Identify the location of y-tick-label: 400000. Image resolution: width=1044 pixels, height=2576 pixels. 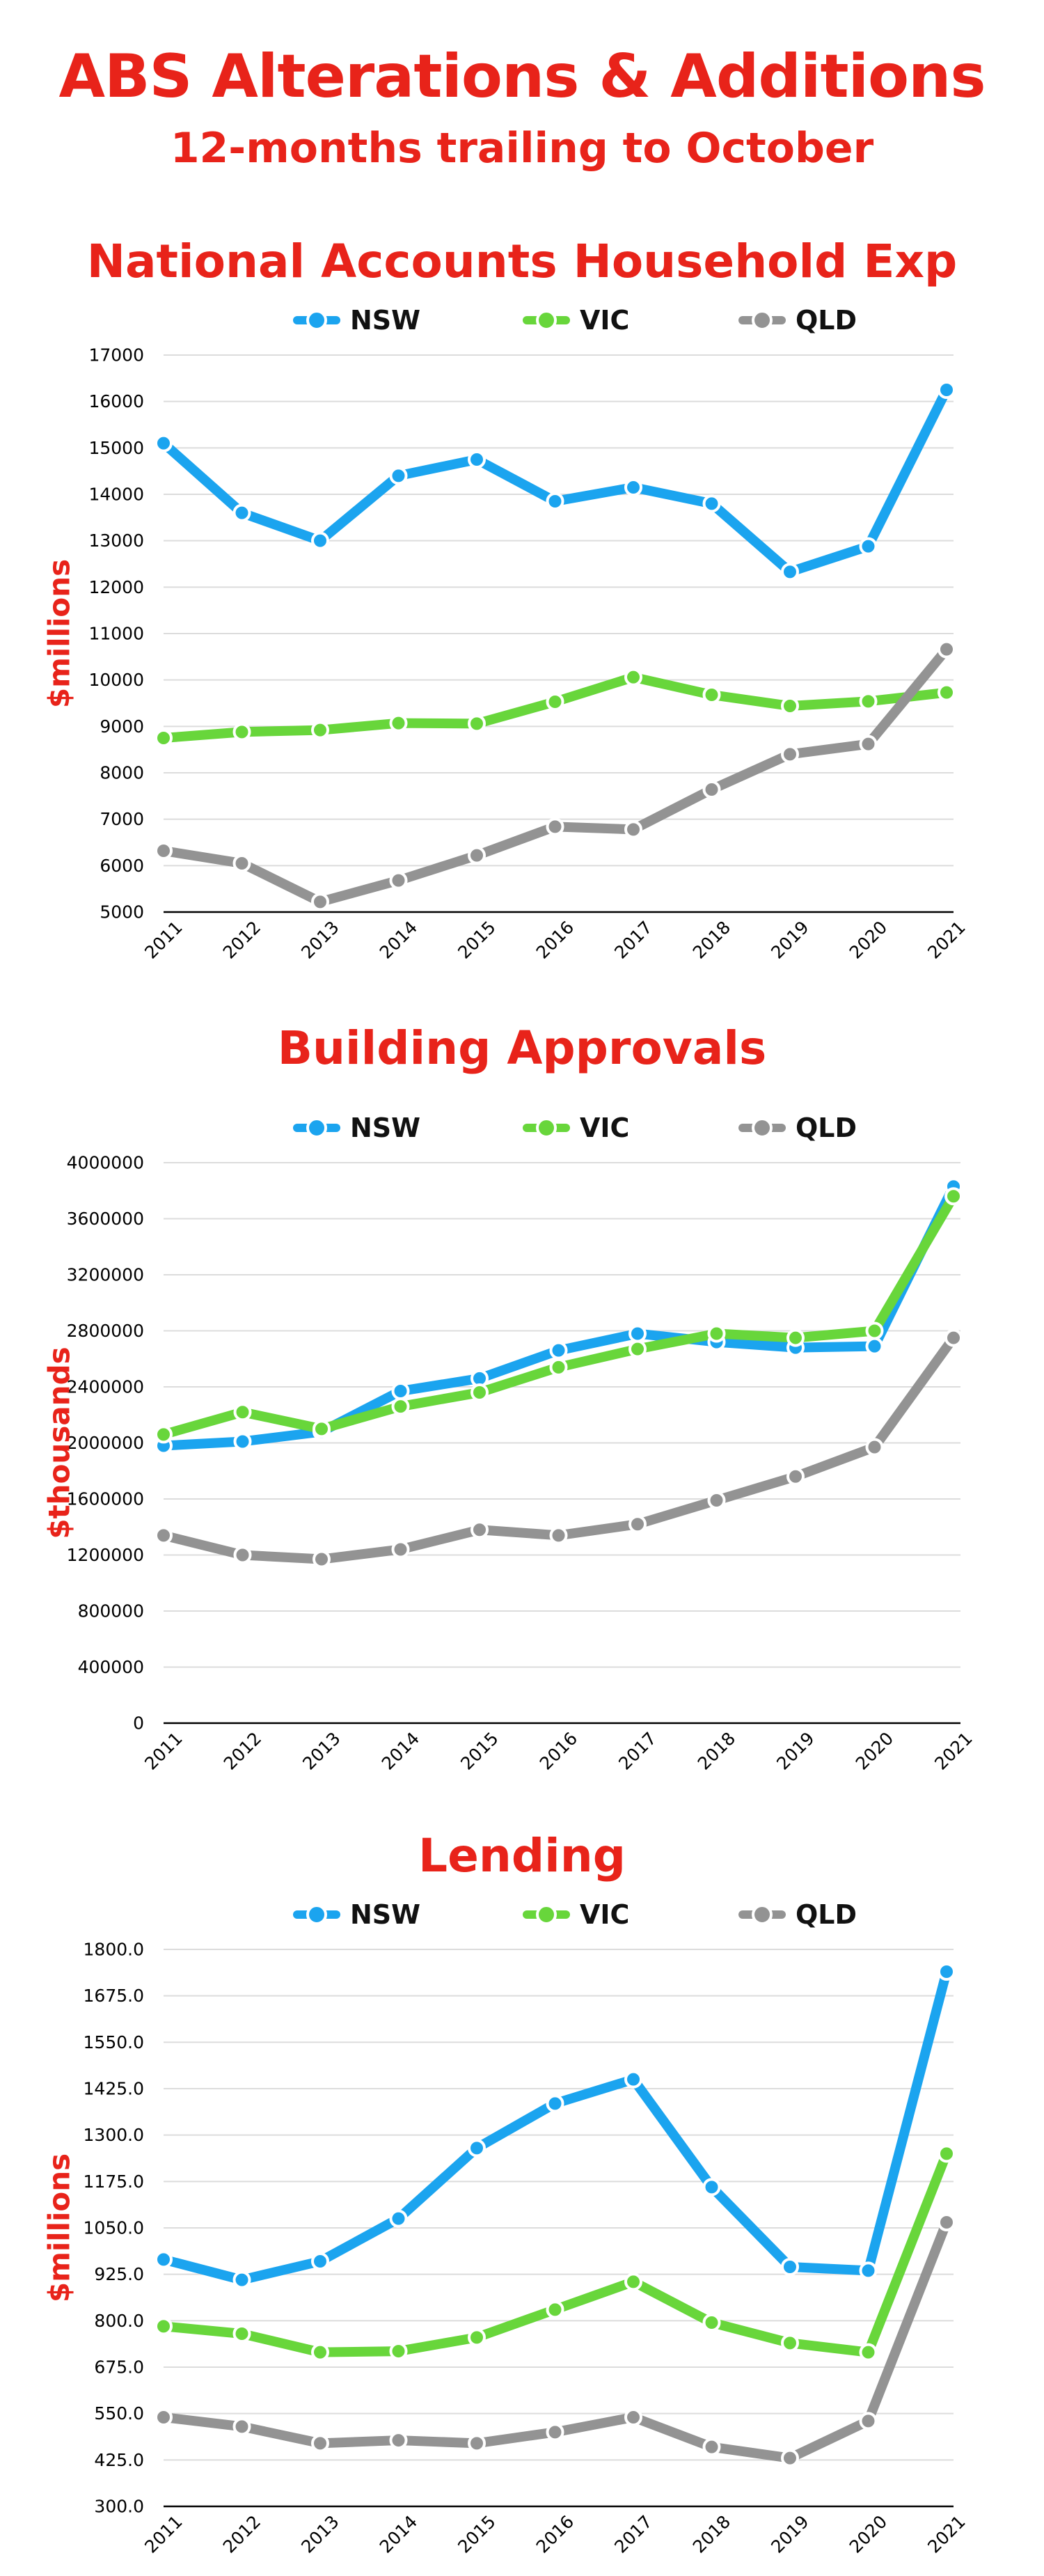
(111, 1667).